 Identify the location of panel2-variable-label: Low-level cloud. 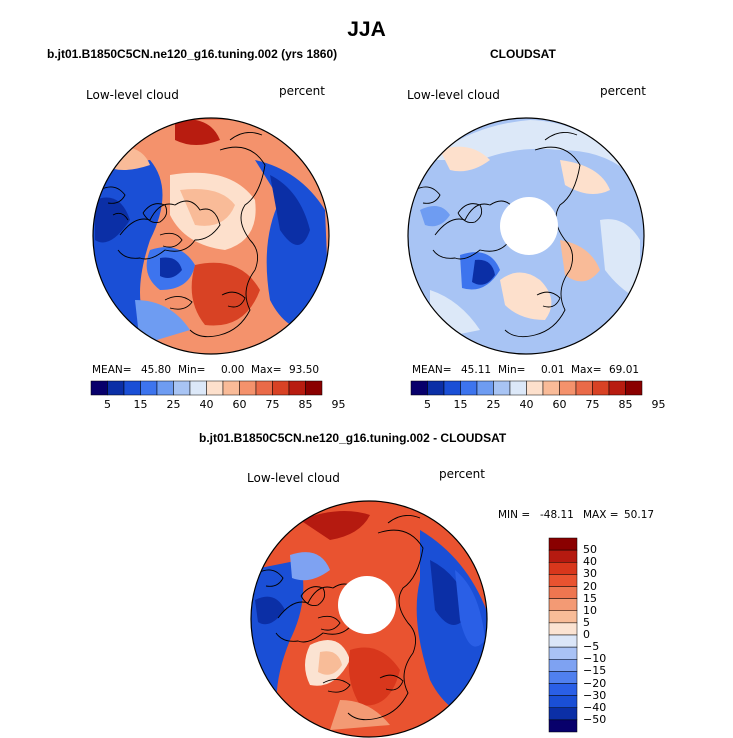
(453, 95).